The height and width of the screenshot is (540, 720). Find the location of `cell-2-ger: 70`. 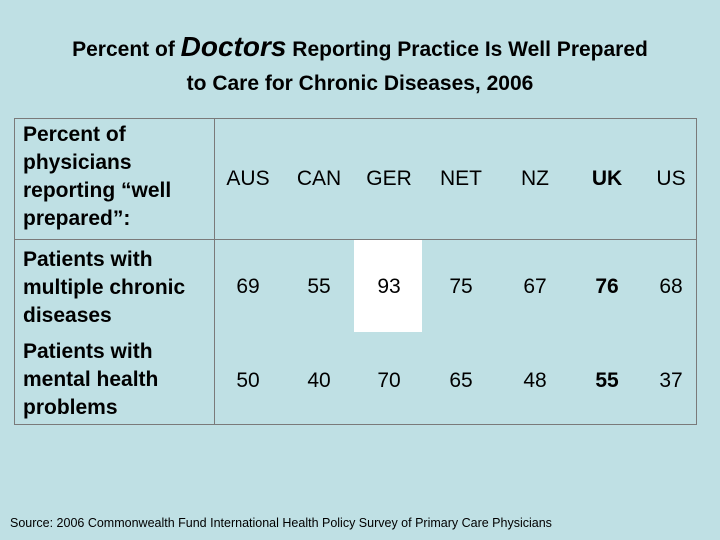

cell-2-ger: 70 is located at coordinates (389, 380).